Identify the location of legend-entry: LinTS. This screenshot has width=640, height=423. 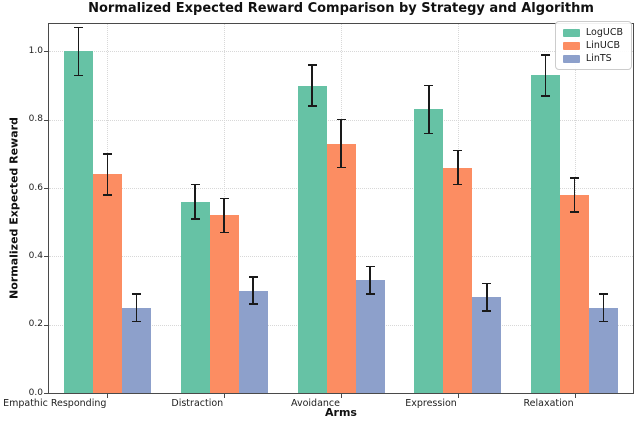
(592, 58).